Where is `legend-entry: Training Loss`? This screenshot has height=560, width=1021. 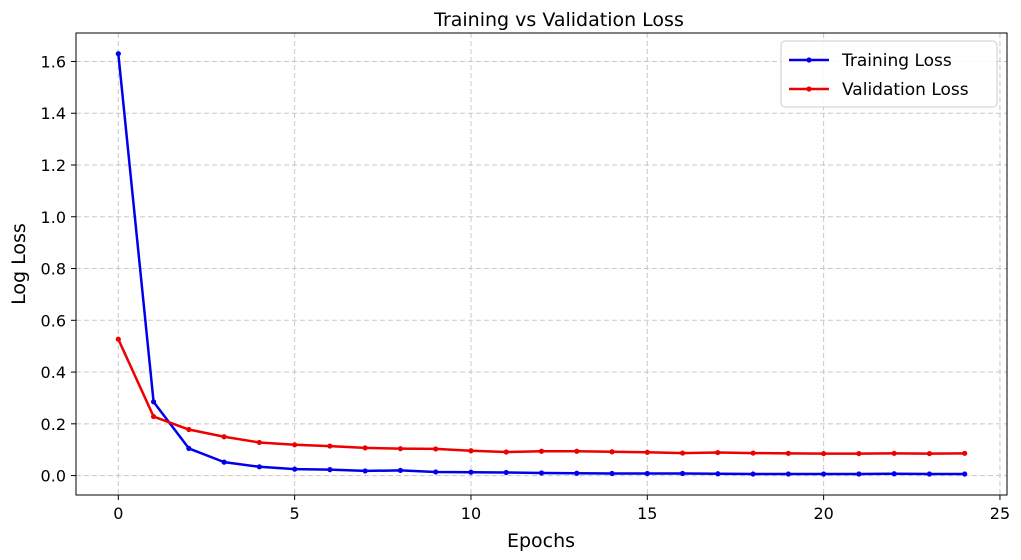
legend-entry: Training Loss is located at coordinates (870, 61).